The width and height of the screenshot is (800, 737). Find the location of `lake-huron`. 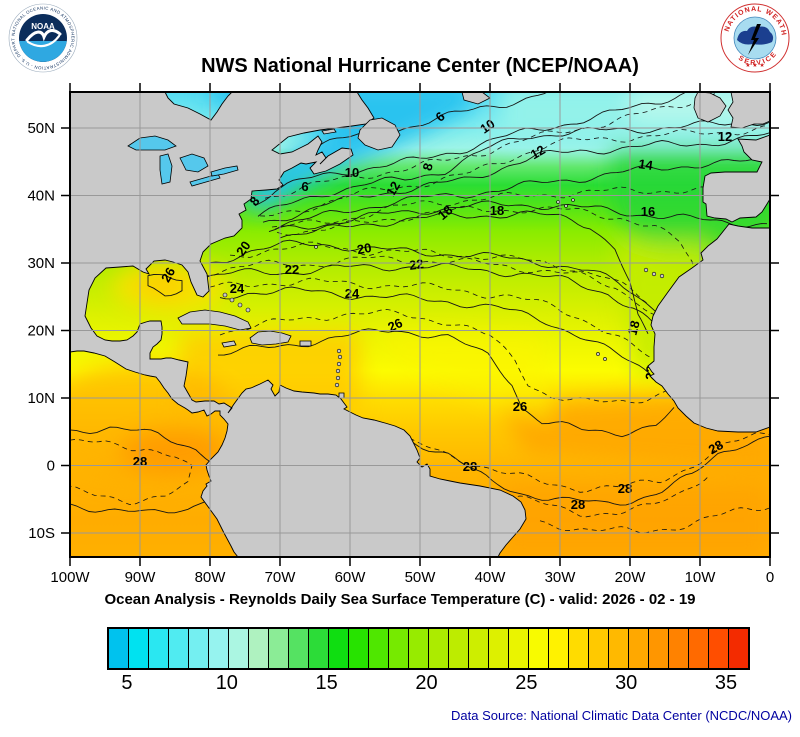

lake-huron is located at coordinates (194, 163).